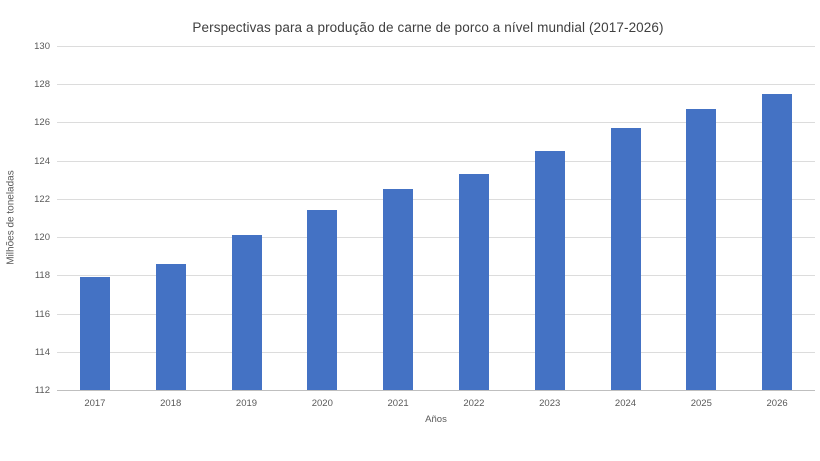  Describe the element at coordinates (42, 276) in the screenshot. I see `y-tick-label-118: 118` at that location.